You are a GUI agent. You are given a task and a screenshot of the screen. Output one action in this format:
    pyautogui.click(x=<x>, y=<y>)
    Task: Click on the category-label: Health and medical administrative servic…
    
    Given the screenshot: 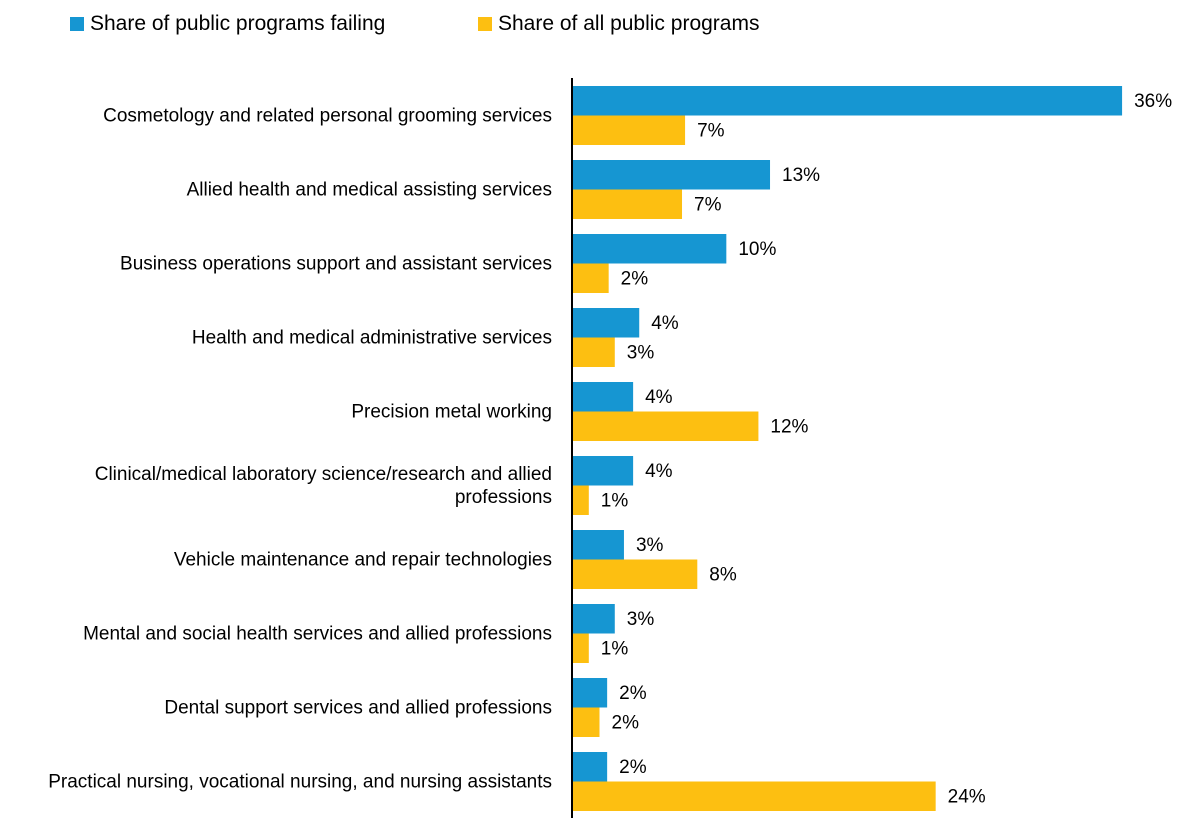 What is the action you would take?
    pyautogui.click(x=371, y=337)
    